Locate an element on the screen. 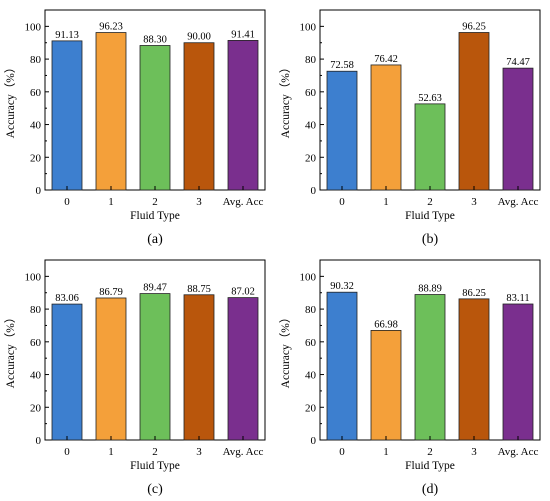 The image size is (550, 501). bar-value-label: 86.79 is located at coordinates (111, 292).